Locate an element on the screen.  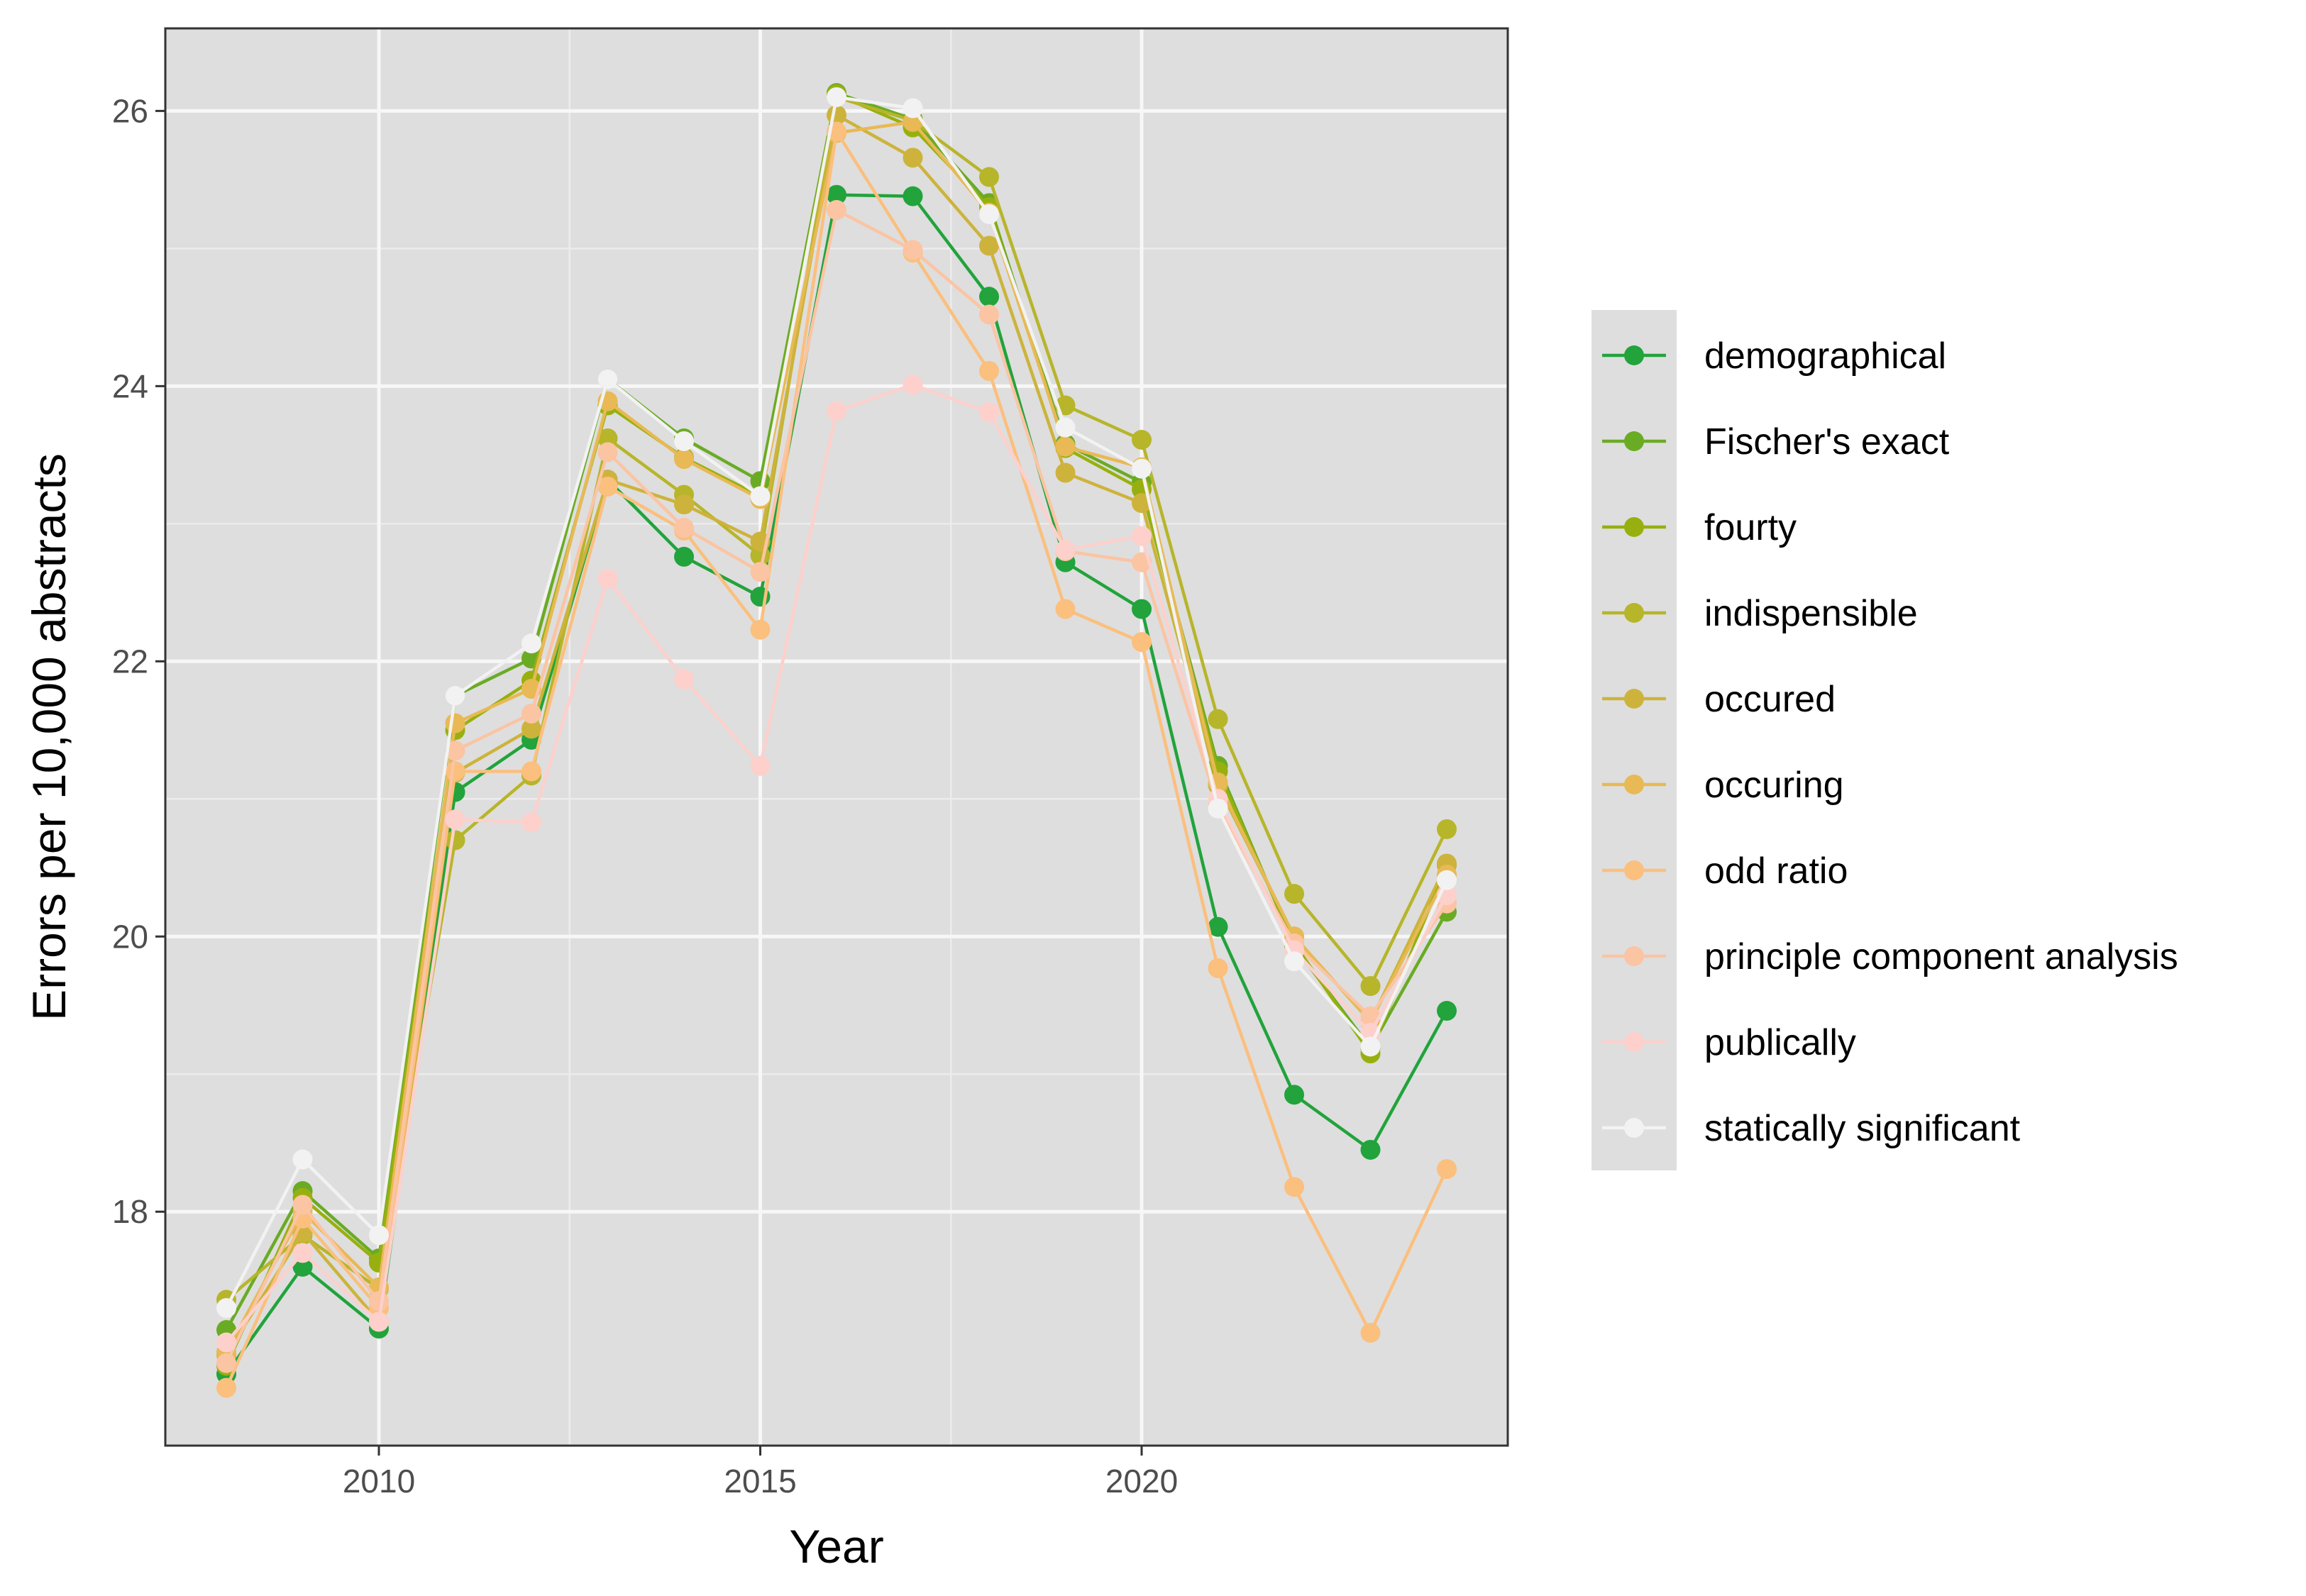
y-tick-label: 18 is located at coordinates (130, 1211).